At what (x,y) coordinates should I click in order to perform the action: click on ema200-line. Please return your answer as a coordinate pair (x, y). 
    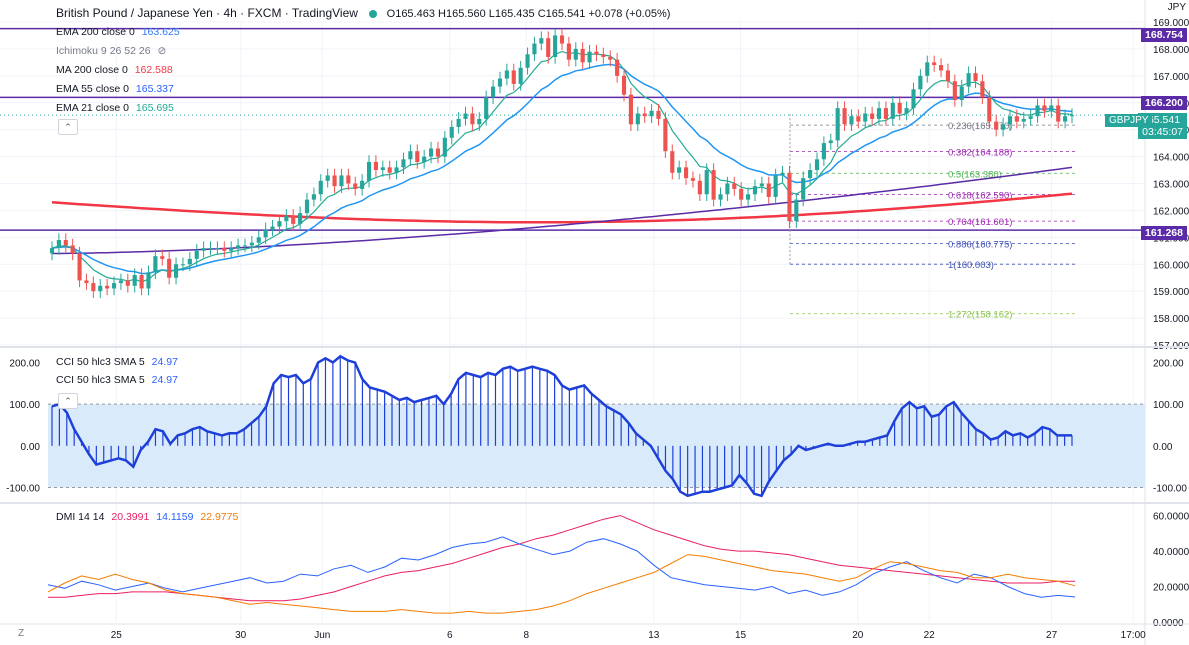
    Looking at the image, I should click on (562, 210).